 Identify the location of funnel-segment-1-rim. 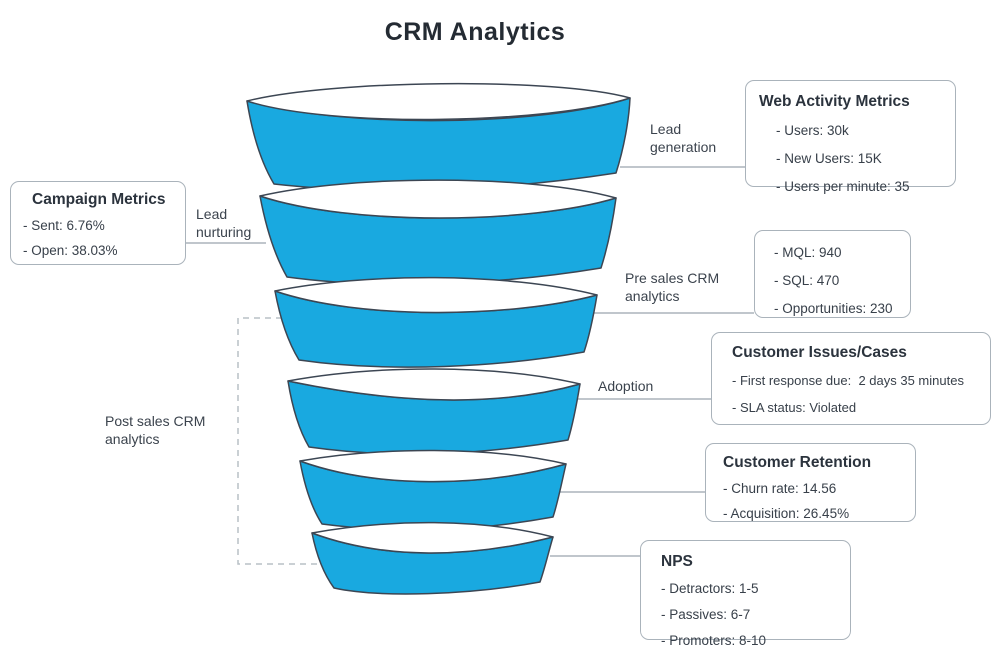
(438, 101).